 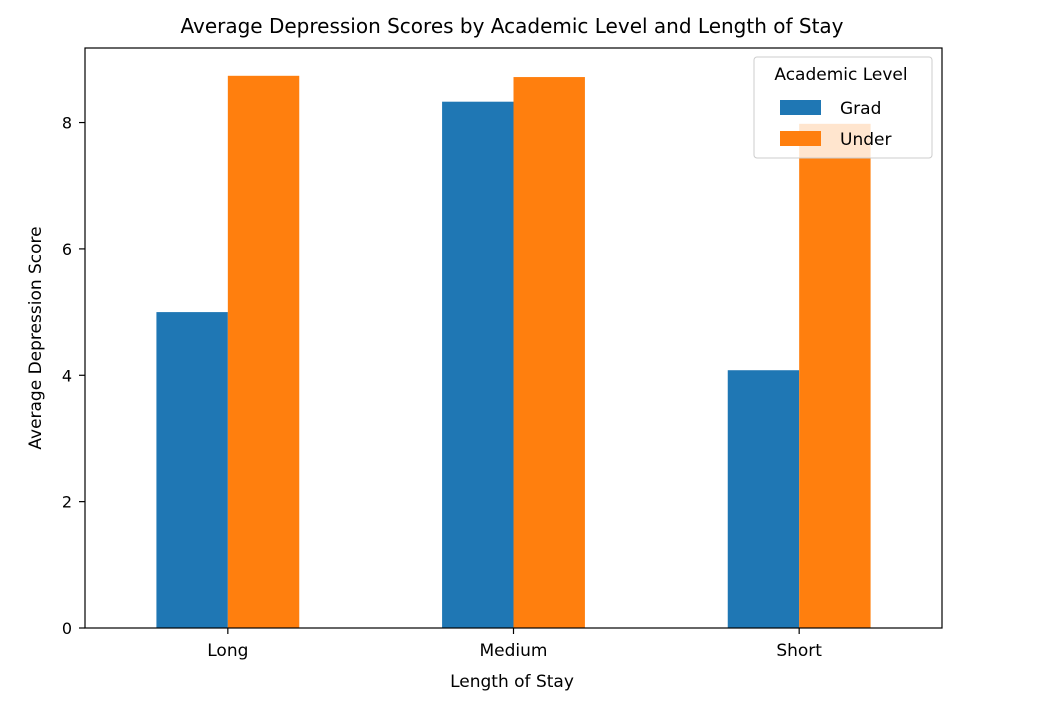 What do you see at coordinates (67, 249) in the screenshot?
I see `y-tick-label: 6` at bounding box center [67, 249].